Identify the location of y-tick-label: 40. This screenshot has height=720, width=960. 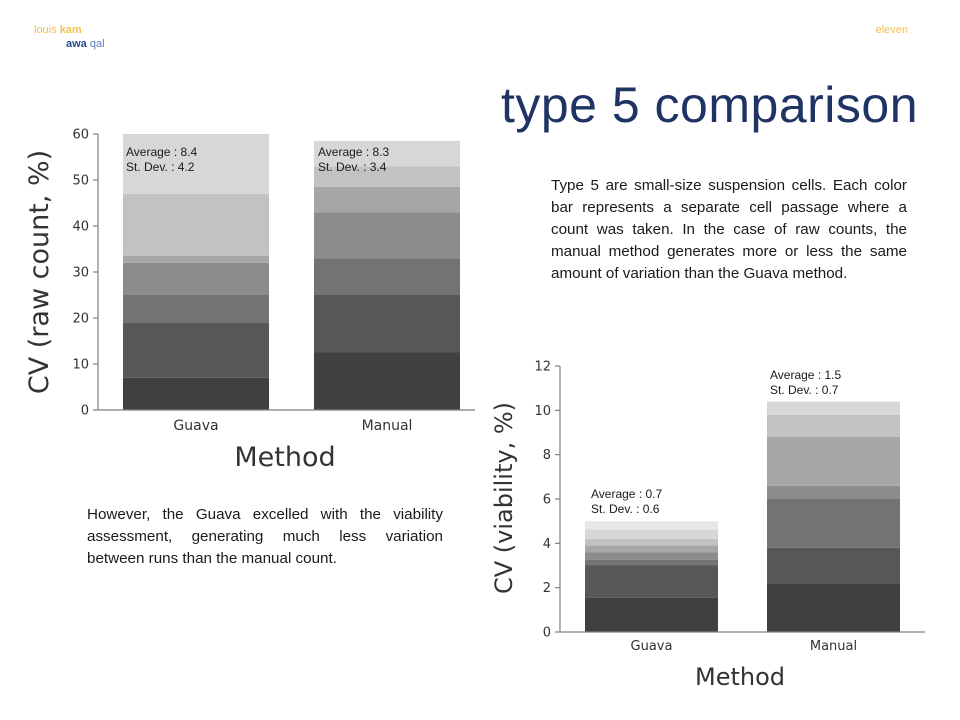
(80, 227).